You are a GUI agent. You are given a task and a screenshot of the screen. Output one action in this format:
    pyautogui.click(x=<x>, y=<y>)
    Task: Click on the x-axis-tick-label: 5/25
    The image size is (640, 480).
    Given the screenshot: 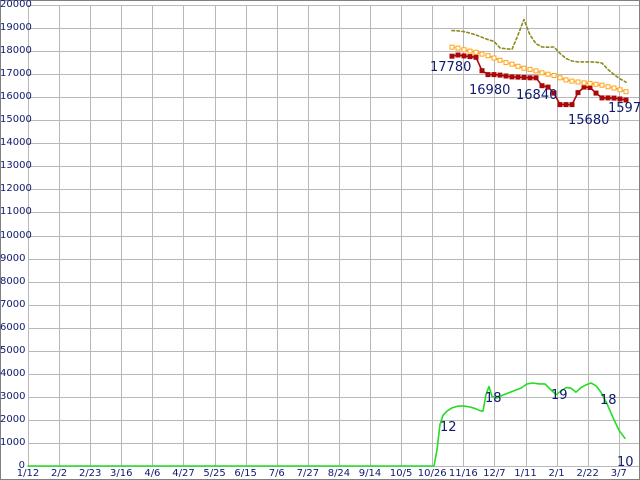 What is the action you would take?
    pyautogui.click(x=214, y=473)
    